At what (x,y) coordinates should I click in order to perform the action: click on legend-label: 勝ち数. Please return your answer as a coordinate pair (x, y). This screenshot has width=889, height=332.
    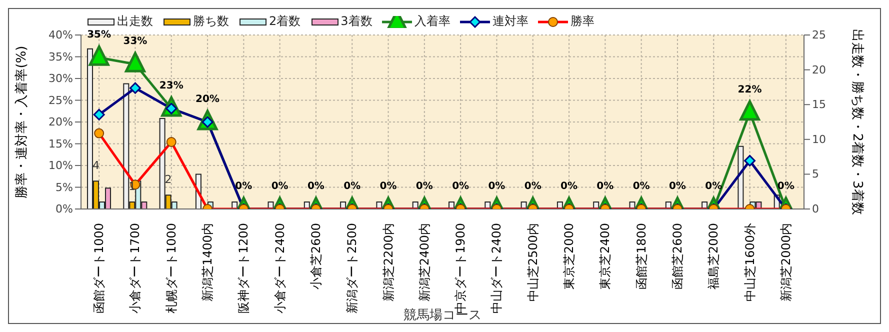
    Looking at the image, I should click on (211, 21).